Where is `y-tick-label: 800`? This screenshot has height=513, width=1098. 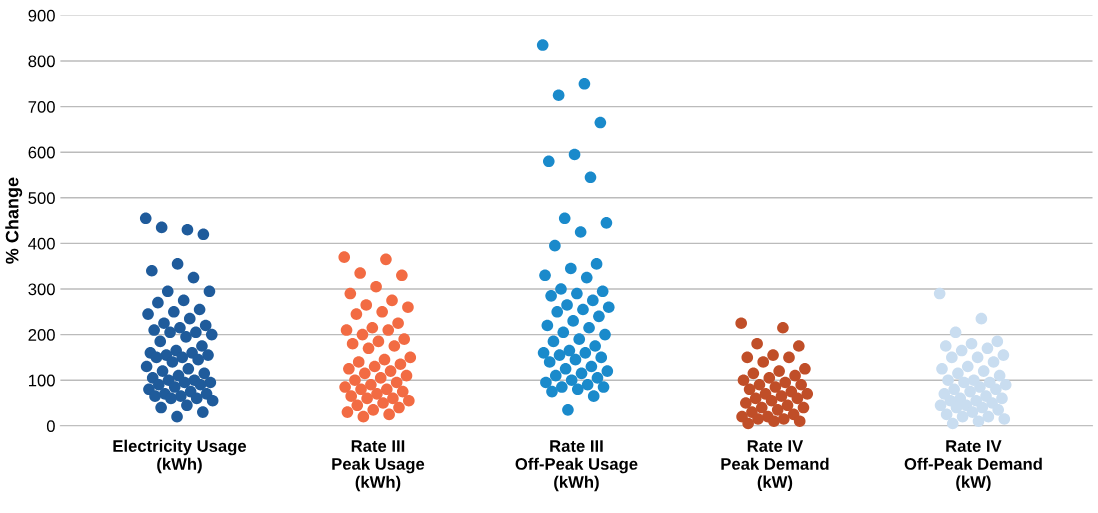
y-tick-label: 800 is located at coordinates (41, 61).